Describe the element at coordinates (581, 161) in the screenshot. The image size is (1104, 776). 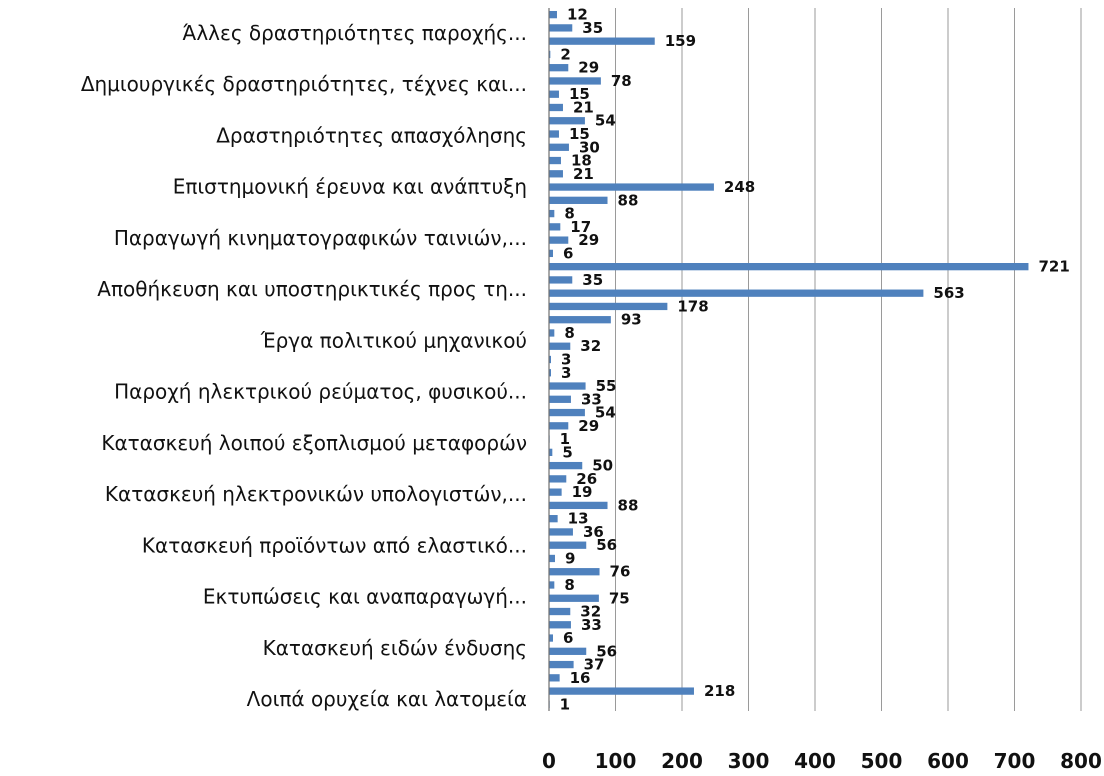
I see `data-label: 18` at that location.